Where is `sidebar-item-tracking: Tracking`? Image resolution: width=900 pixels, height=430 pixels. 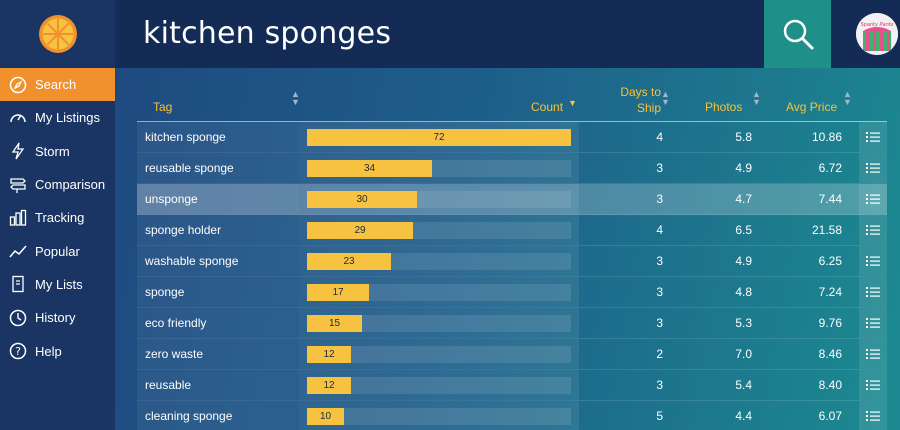
sidebar-item-tracking: Tracking is located at coordinates (57, 217).